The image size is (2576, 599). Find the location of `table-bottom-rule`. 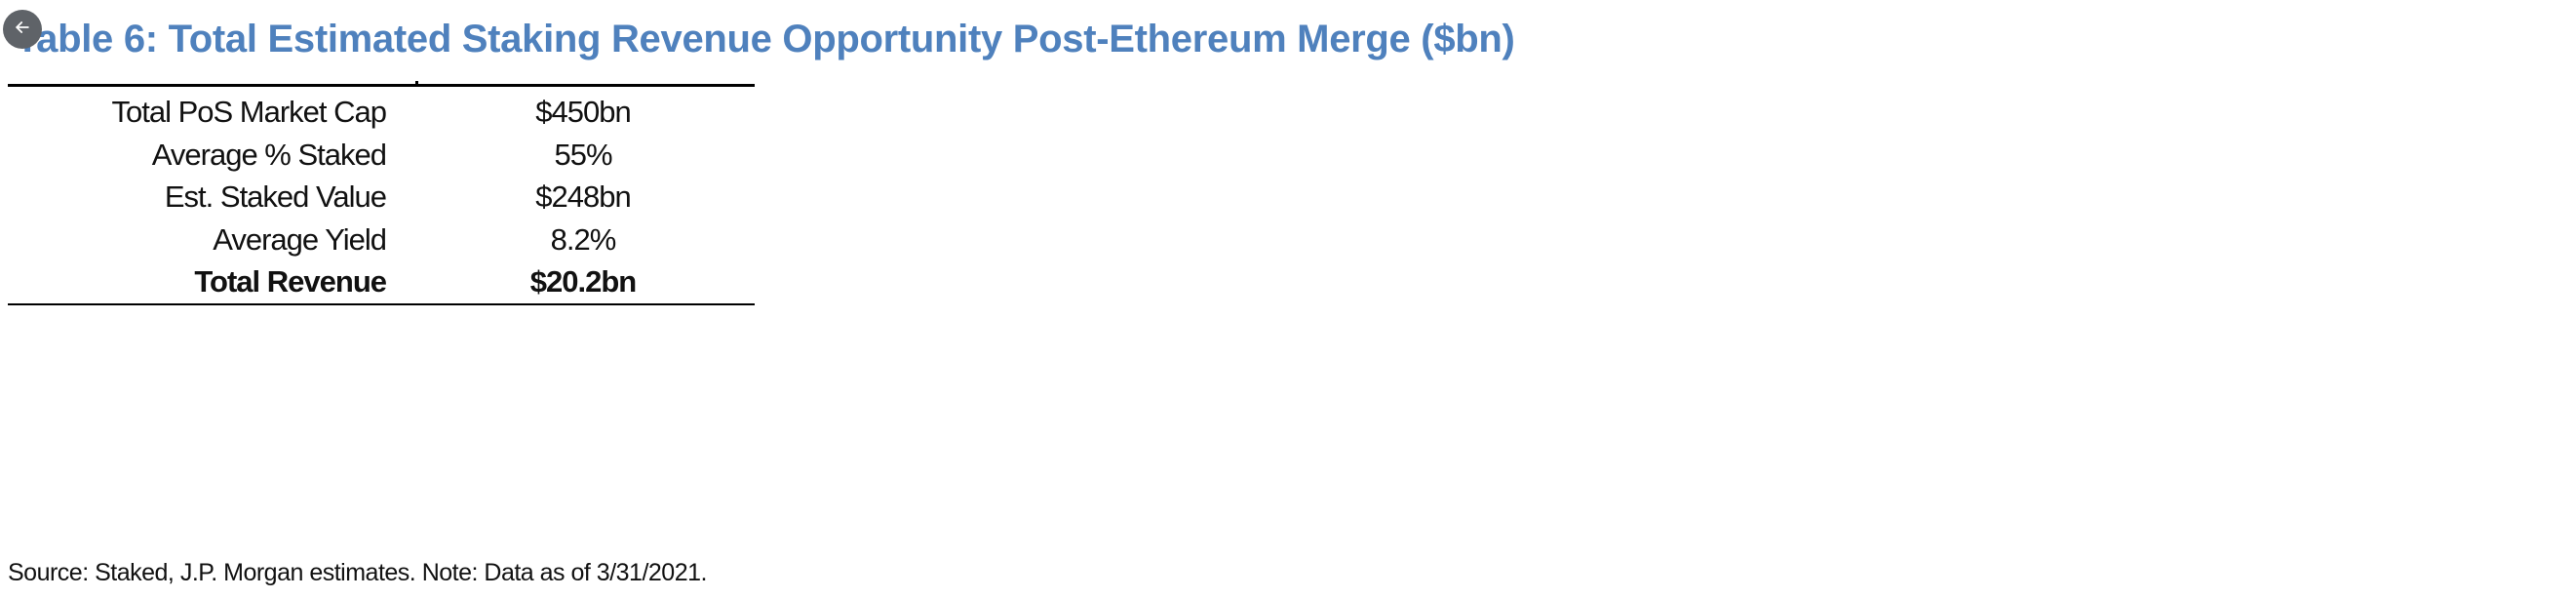

table-bottom-rule is located at coordinates (381, 303).